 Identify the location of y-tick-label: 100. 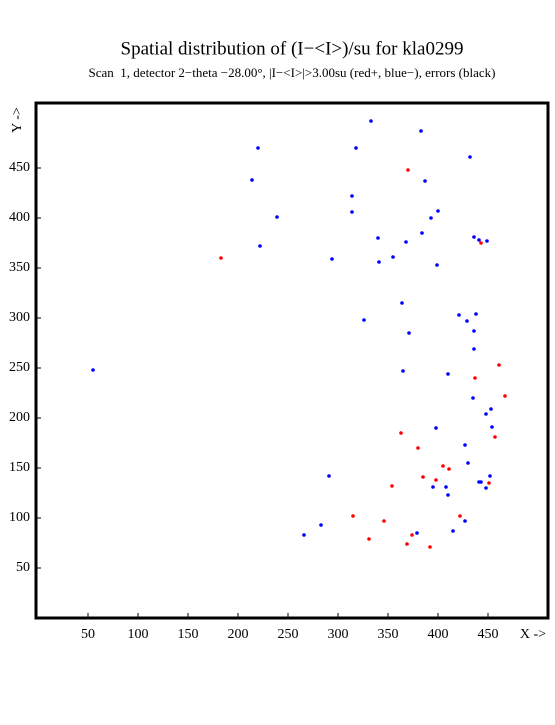
(19, 517).